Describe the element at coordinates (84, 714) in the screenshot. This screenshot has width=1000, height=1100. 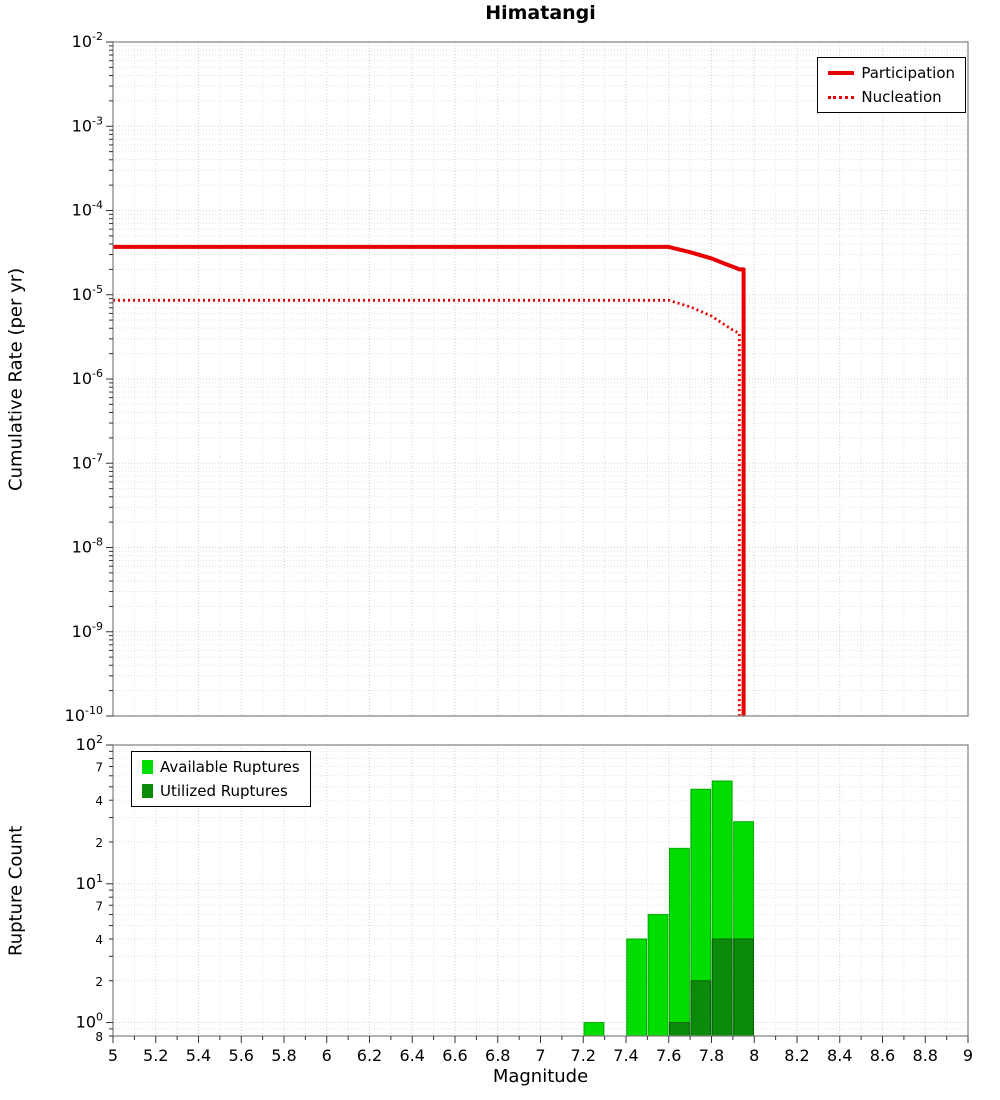
I see `y-tick-label: 10⁻¹⁰` at that location.